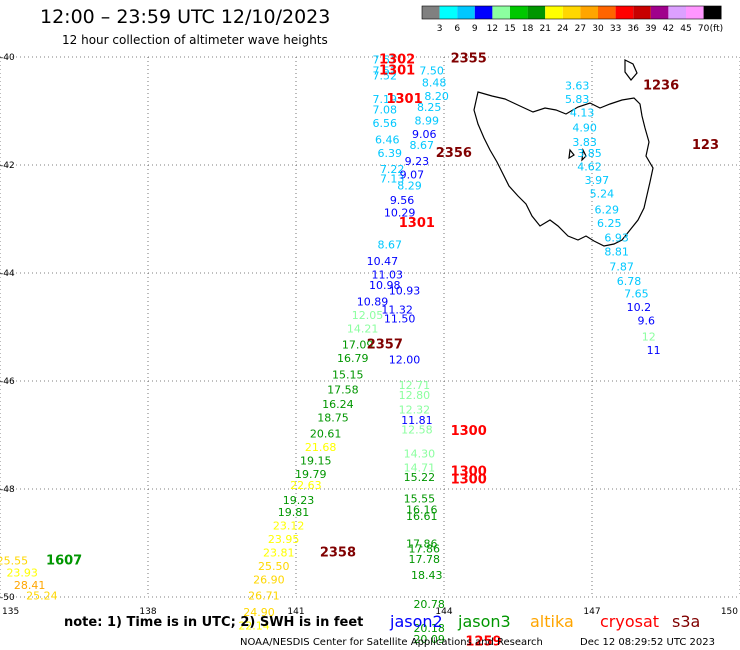 This screenshot has width=740, height=650. What do you see at coordinates (425, 549) in the screenshot?
I see `wave-height-value: 17.86` at bounding box center [425, 549].